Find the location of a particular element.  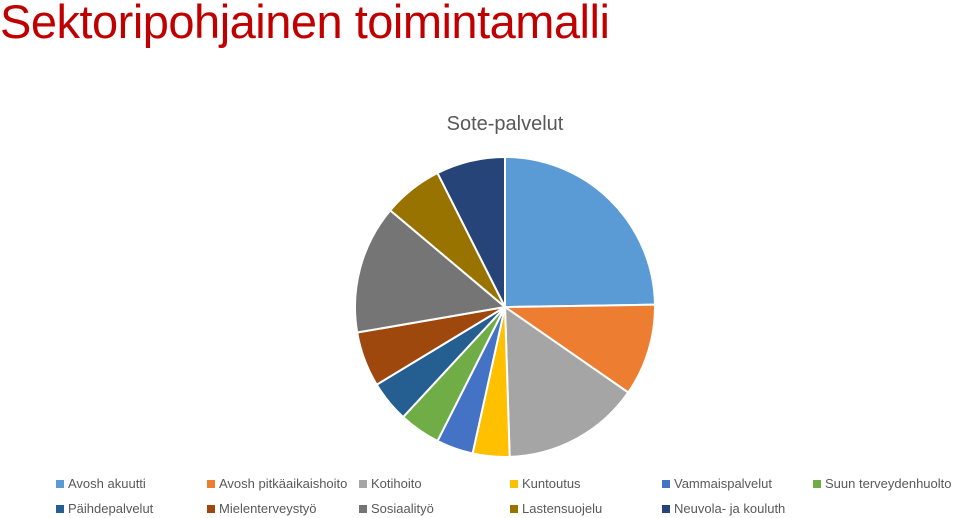

legend-item-5: Vammaispalvelut is located at coordinates (737, 483).